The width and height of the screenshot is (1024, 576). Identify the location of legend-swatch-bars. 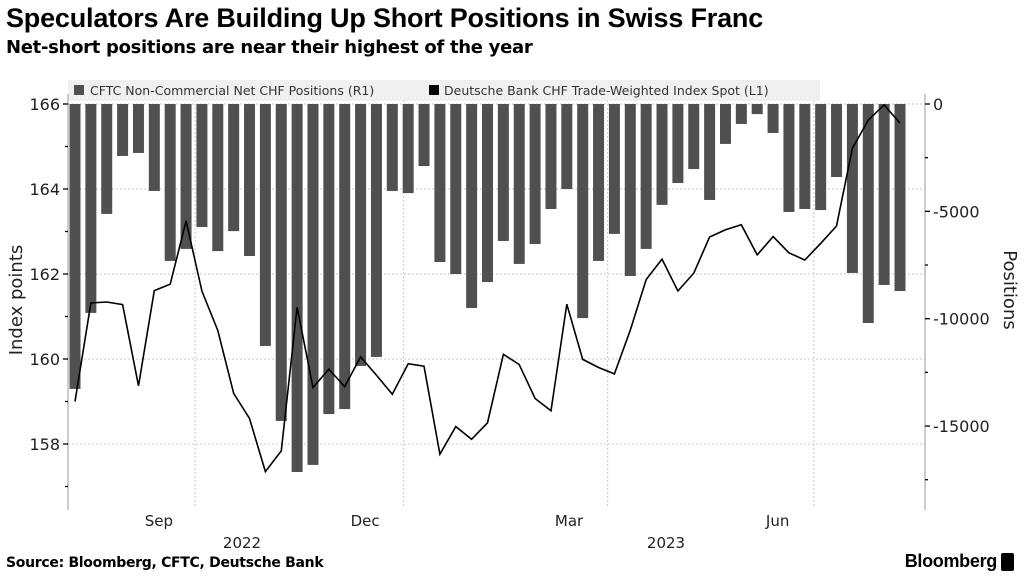
(79, 90).